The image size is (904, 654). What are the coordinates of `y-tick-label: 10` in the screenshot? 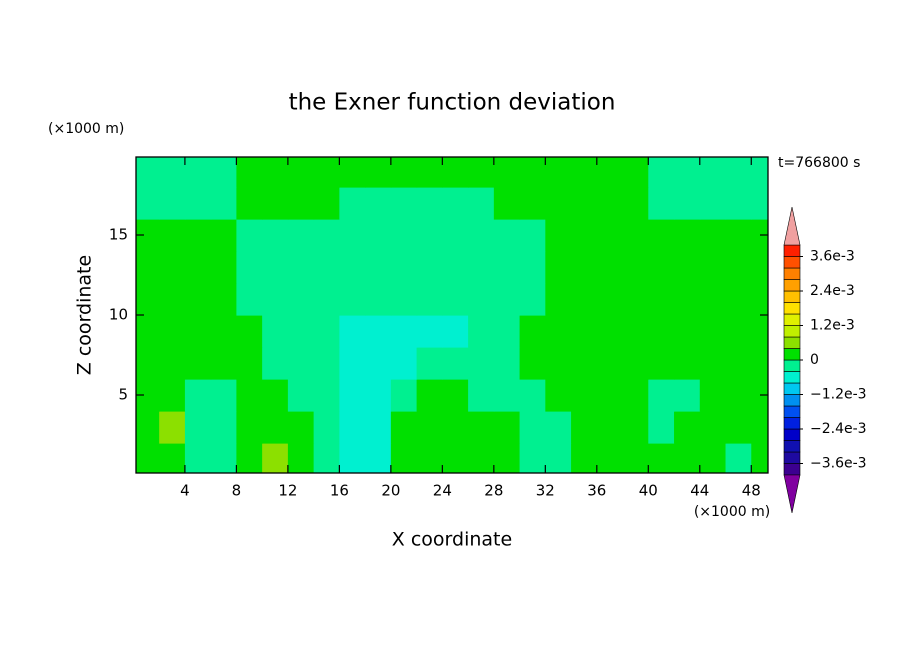 It's located at (118, 315).